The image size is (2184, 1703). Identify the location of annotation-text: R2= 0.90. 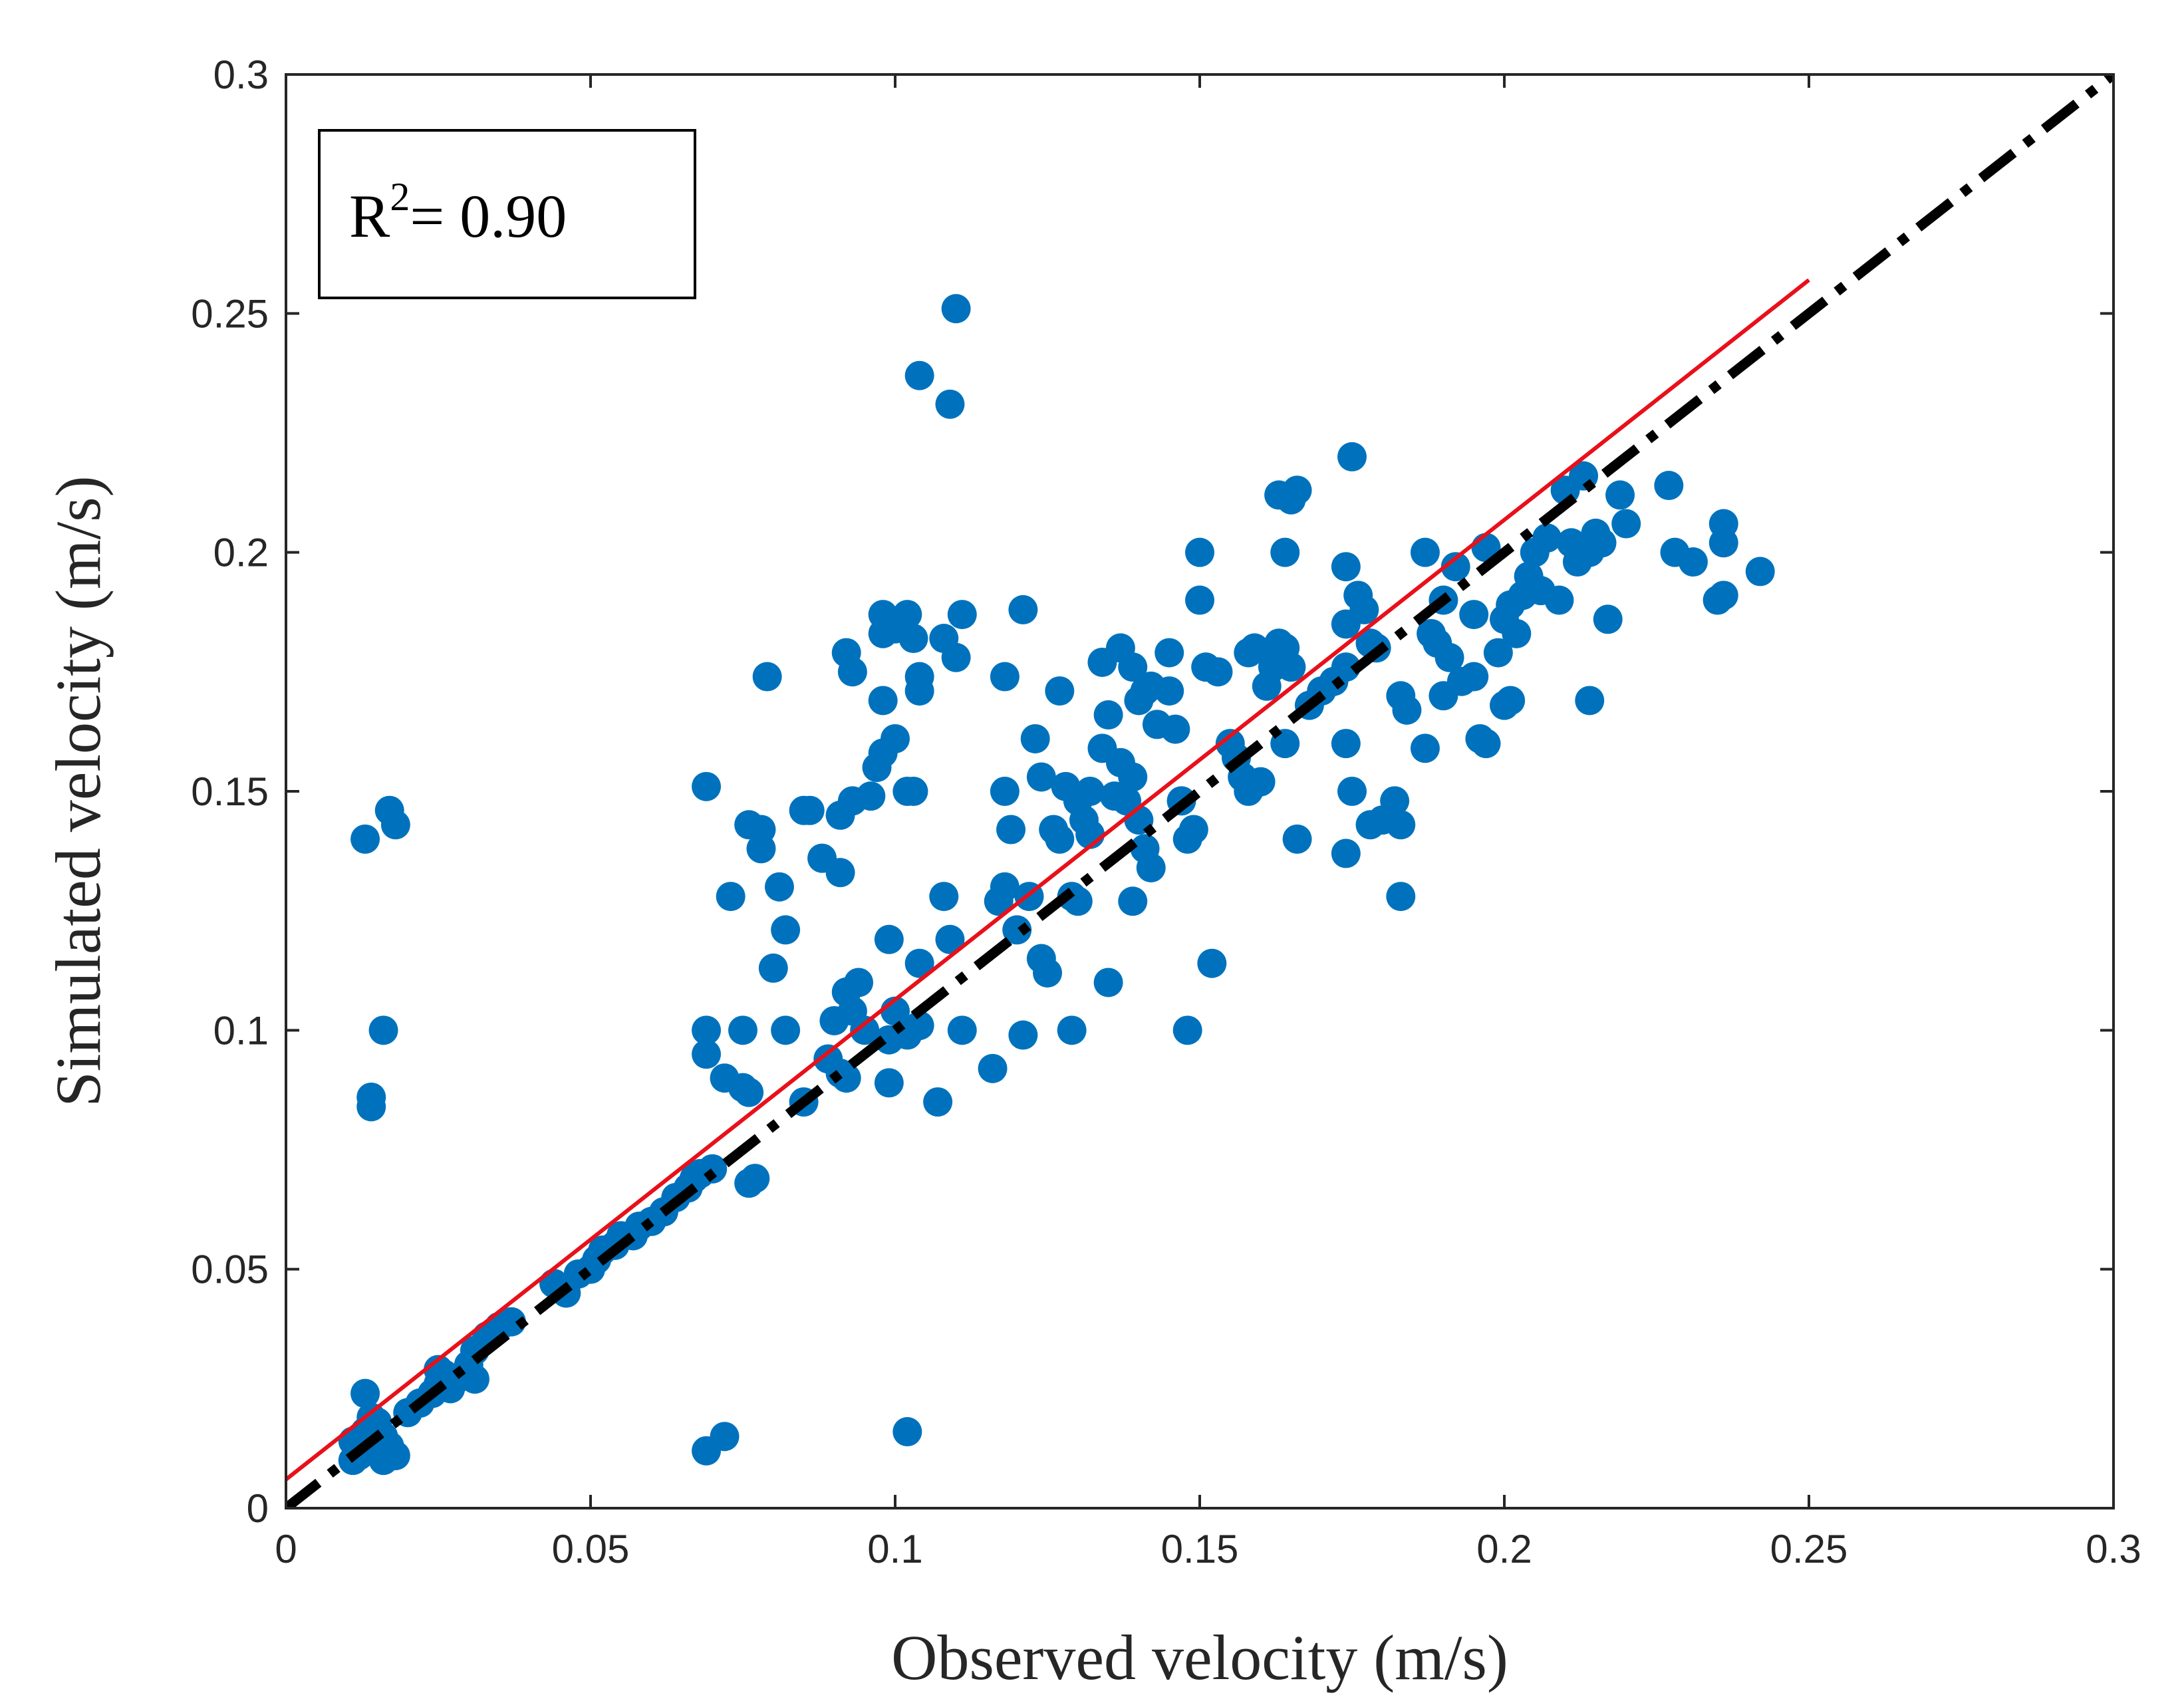
(458, 212).